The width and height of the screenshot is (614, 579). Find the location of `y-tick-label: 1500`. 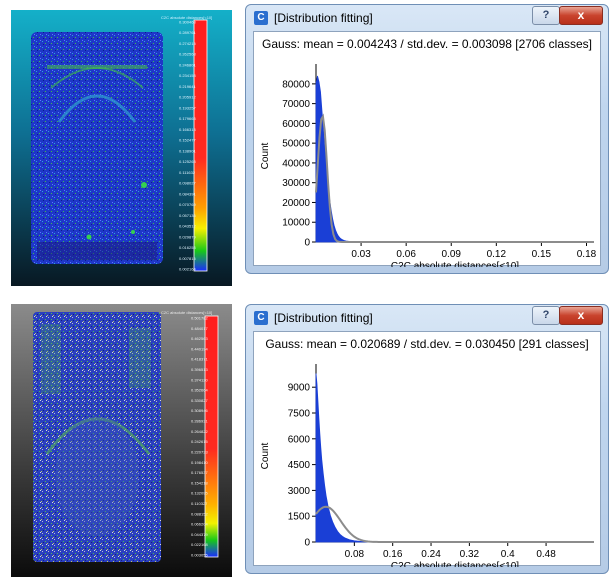

y-tick-label: 1500 is located at coordinates (299, 517).